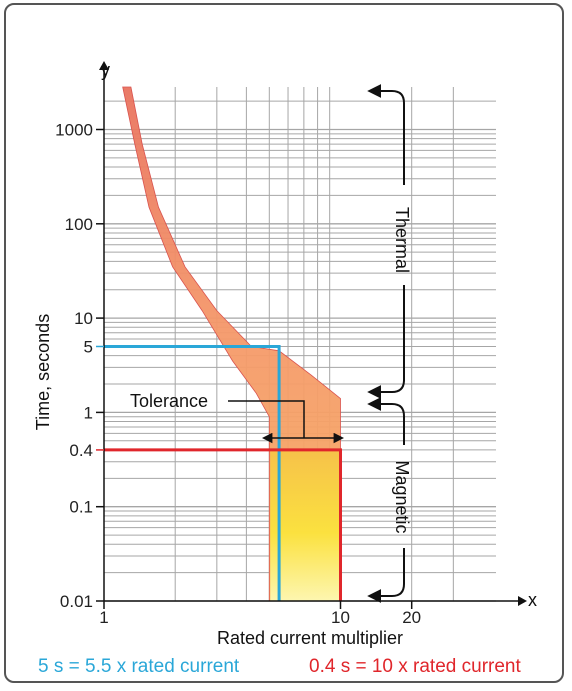 The width and height of the screenshot is (572, 691). I want to click on thermal-bracket-bottom, so click(386, 342).